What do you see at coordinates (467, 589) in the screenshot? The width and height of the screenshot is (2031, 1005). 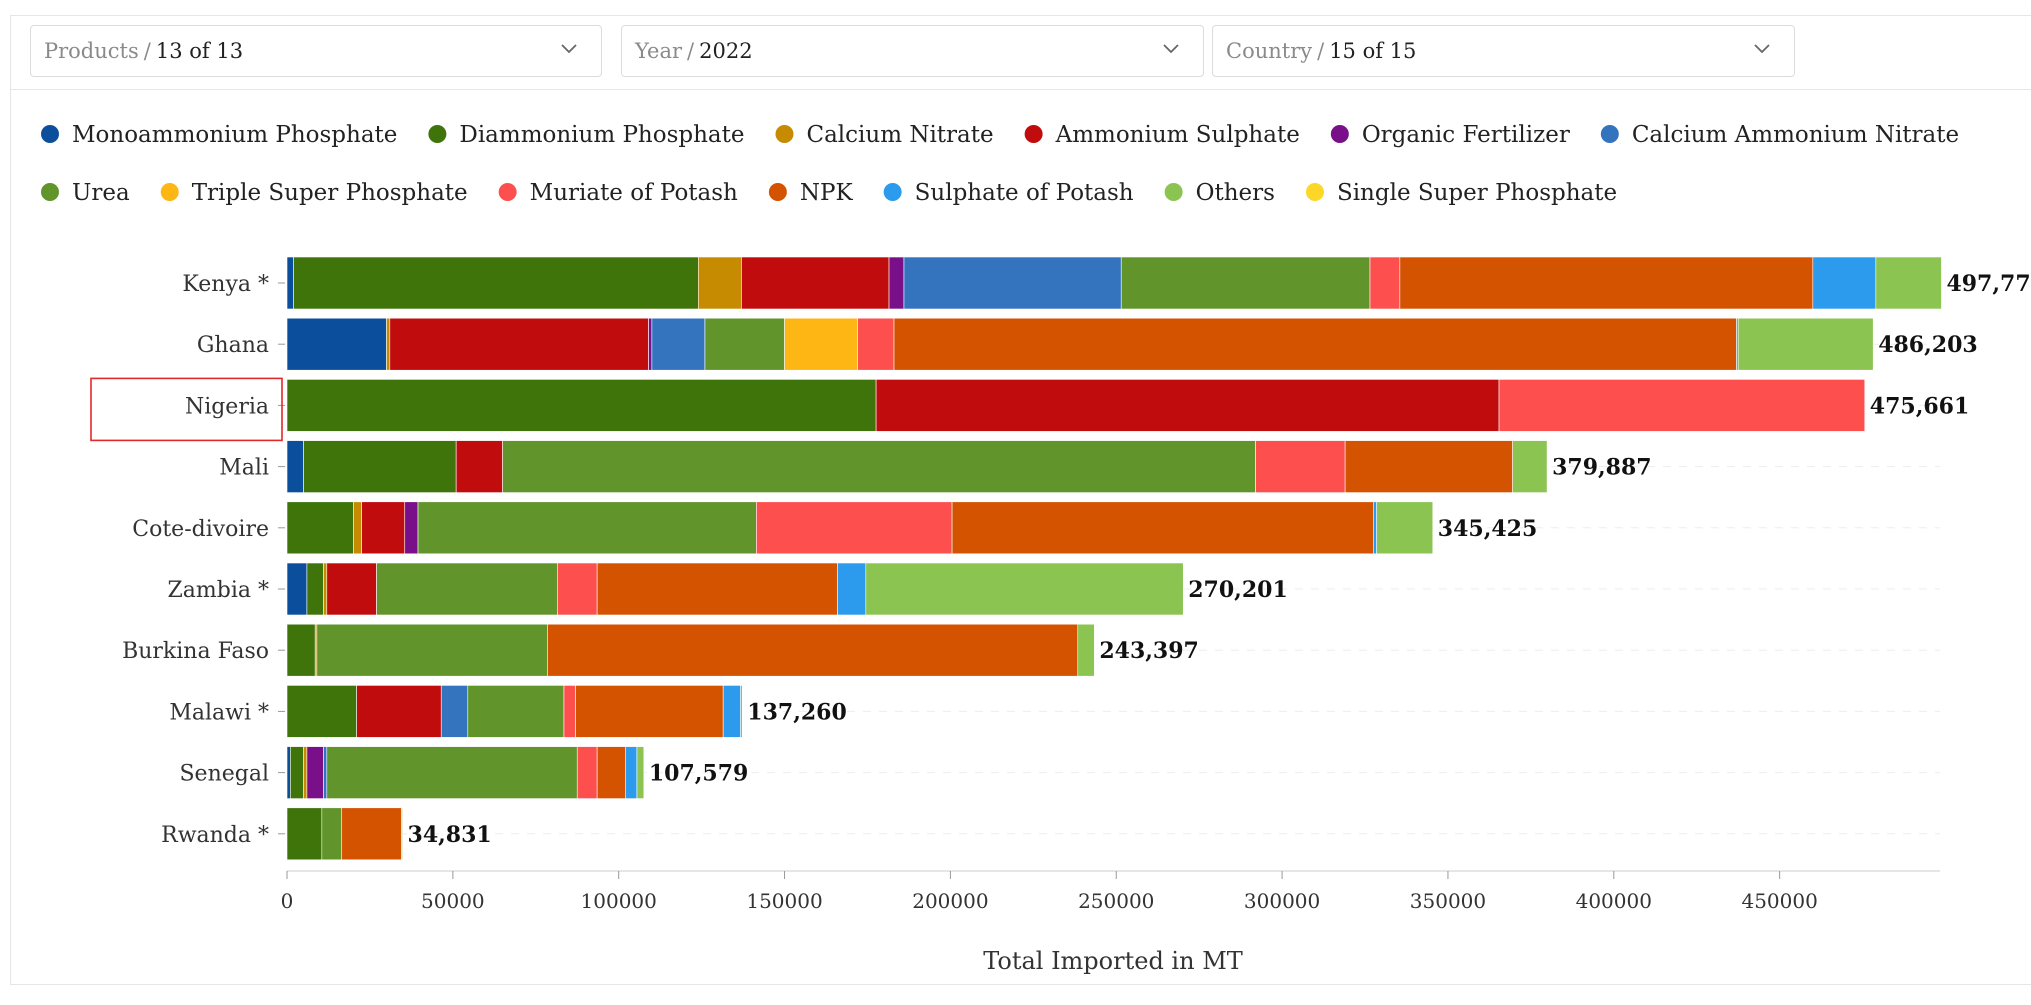 I see `bar-zambia-urea` at bounding box center [467, 589].